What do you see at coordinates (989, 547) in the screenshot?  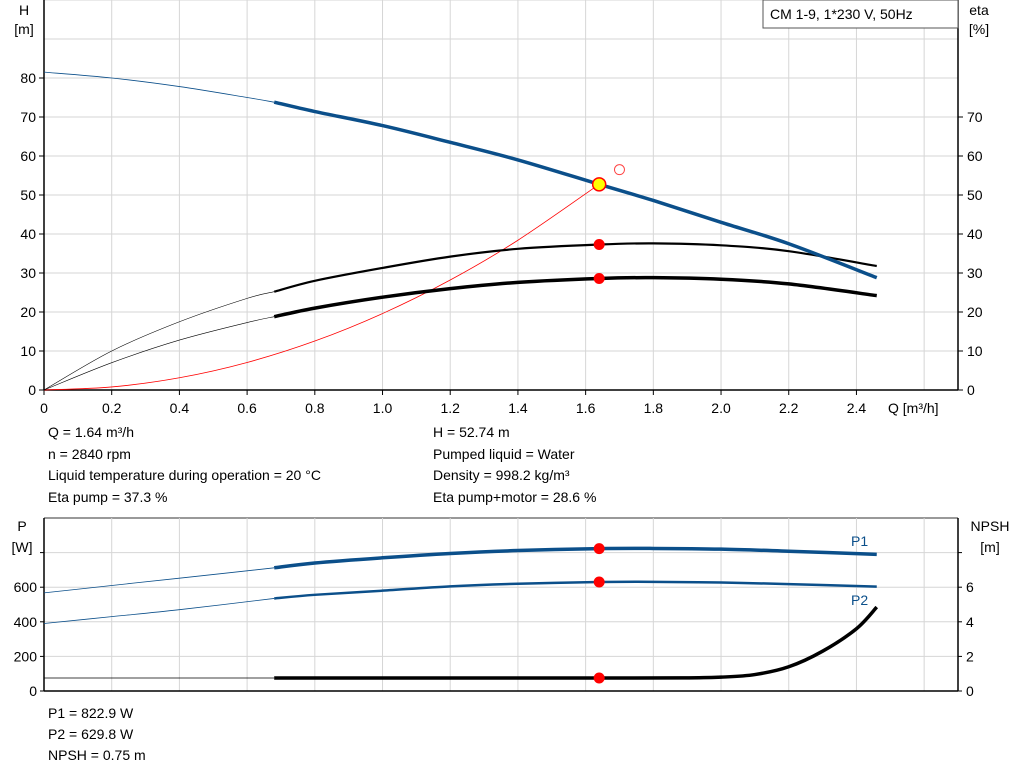 I see `y-axis-unit-right: [m]` at bounding box center [989, 547].